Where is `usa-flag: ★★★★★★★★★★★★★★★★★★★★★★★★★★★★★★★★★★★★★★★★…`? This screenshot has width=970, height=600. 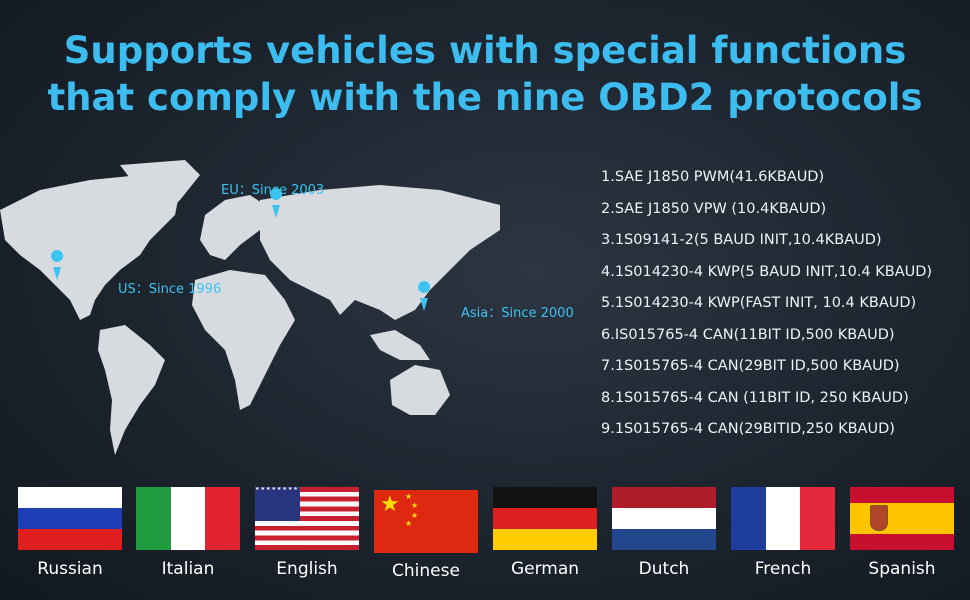
usa-flag: ★★★★★★★★★★★★★★★★★★★★★★★★★★★★★★★★★★★★★★★★… is located at coordinates (307, 518).